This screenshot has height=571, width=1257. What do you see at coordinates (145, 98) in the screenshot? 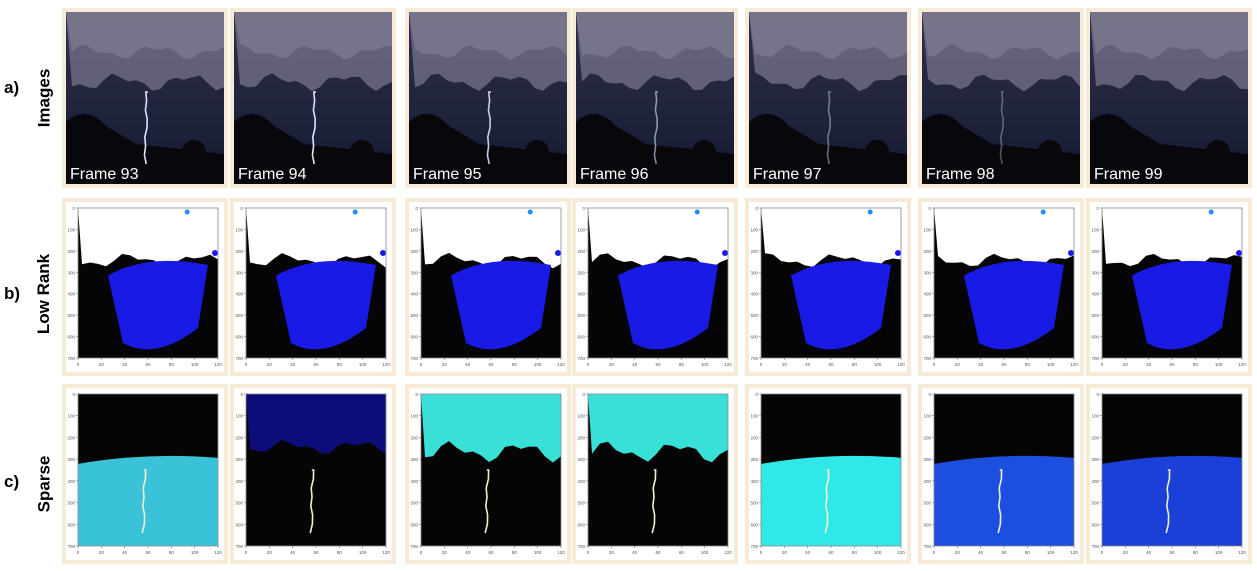
I see `image-panel: Frame 93` at bounding box center [145, 98].